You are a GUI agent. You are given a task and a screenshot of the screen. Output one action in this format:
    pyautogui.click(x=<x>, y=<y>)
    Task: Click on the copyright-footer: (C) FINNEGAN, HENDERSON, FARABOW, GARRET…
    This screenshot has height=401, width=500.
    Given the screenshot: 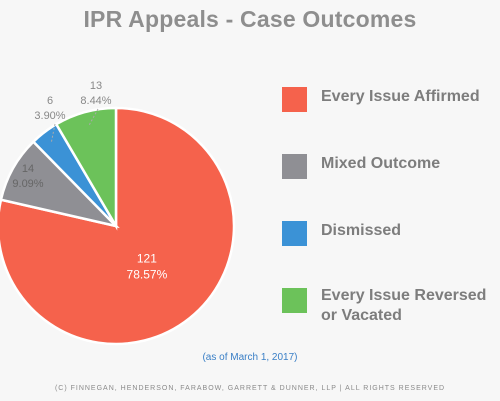 What is the action you would take?
    pyautogui.click(x=250, y=388)
    